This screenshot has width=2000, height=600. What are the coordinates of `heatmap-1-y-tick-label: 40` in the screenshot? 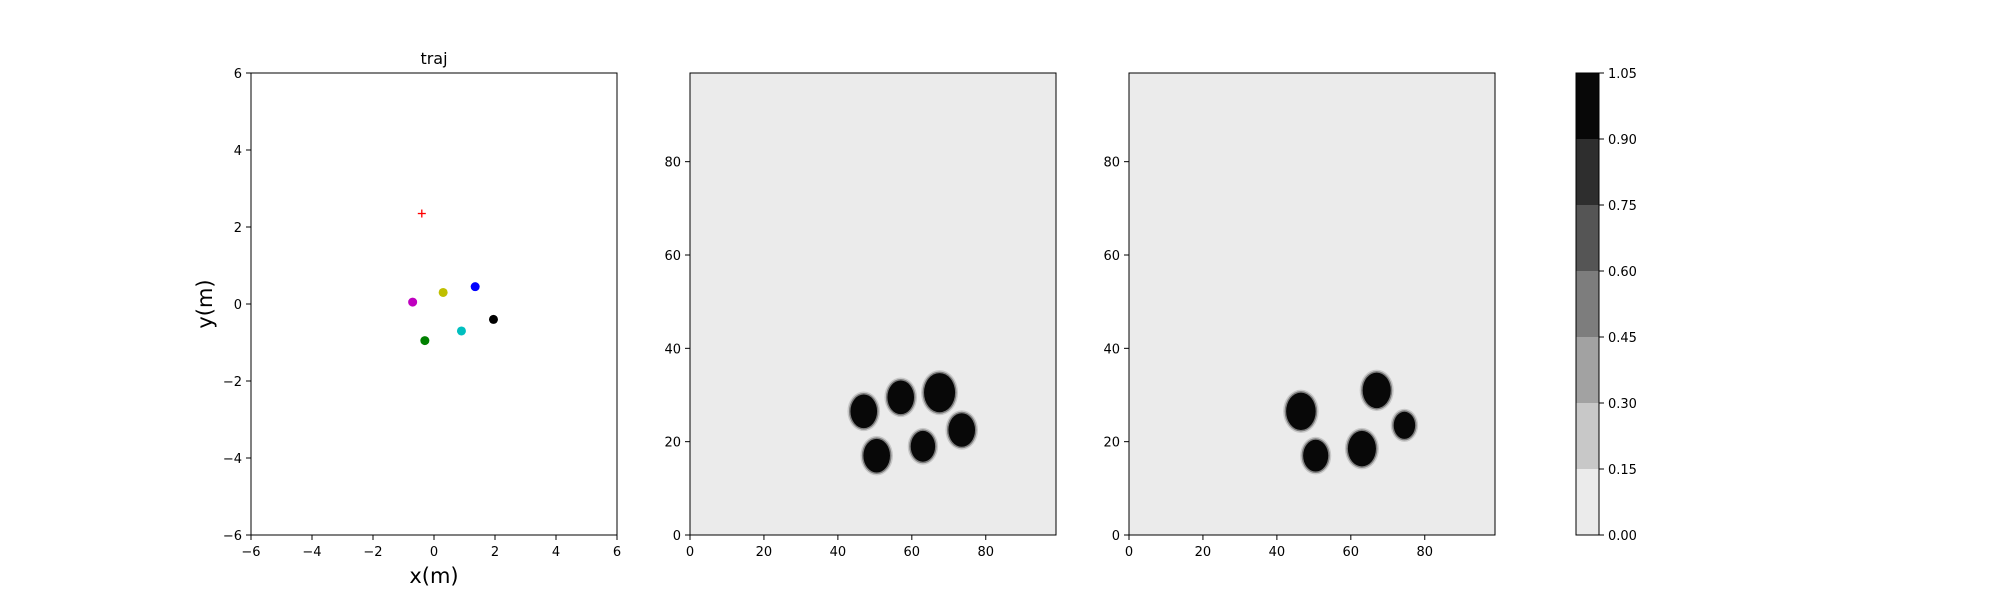 It's located at (672, 349).